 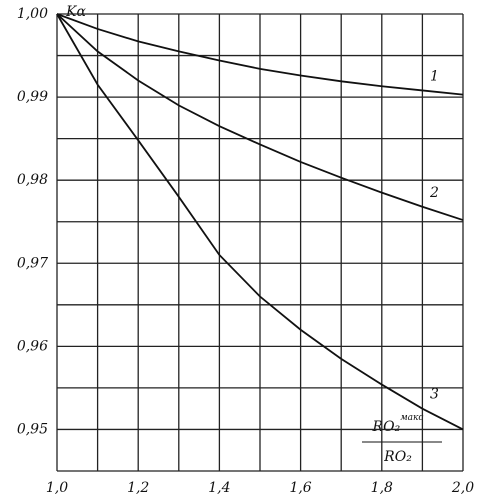 What do you see at coordinates (32, 429) in the screenshot?
I see `y-tick-label: 0,95` at bounding box center [32, 429].